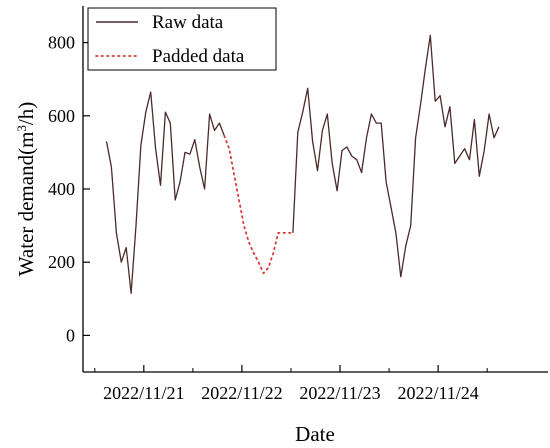 The image size is (550, 448). I want to click on y-tick-label: 200, so click(61, 262).